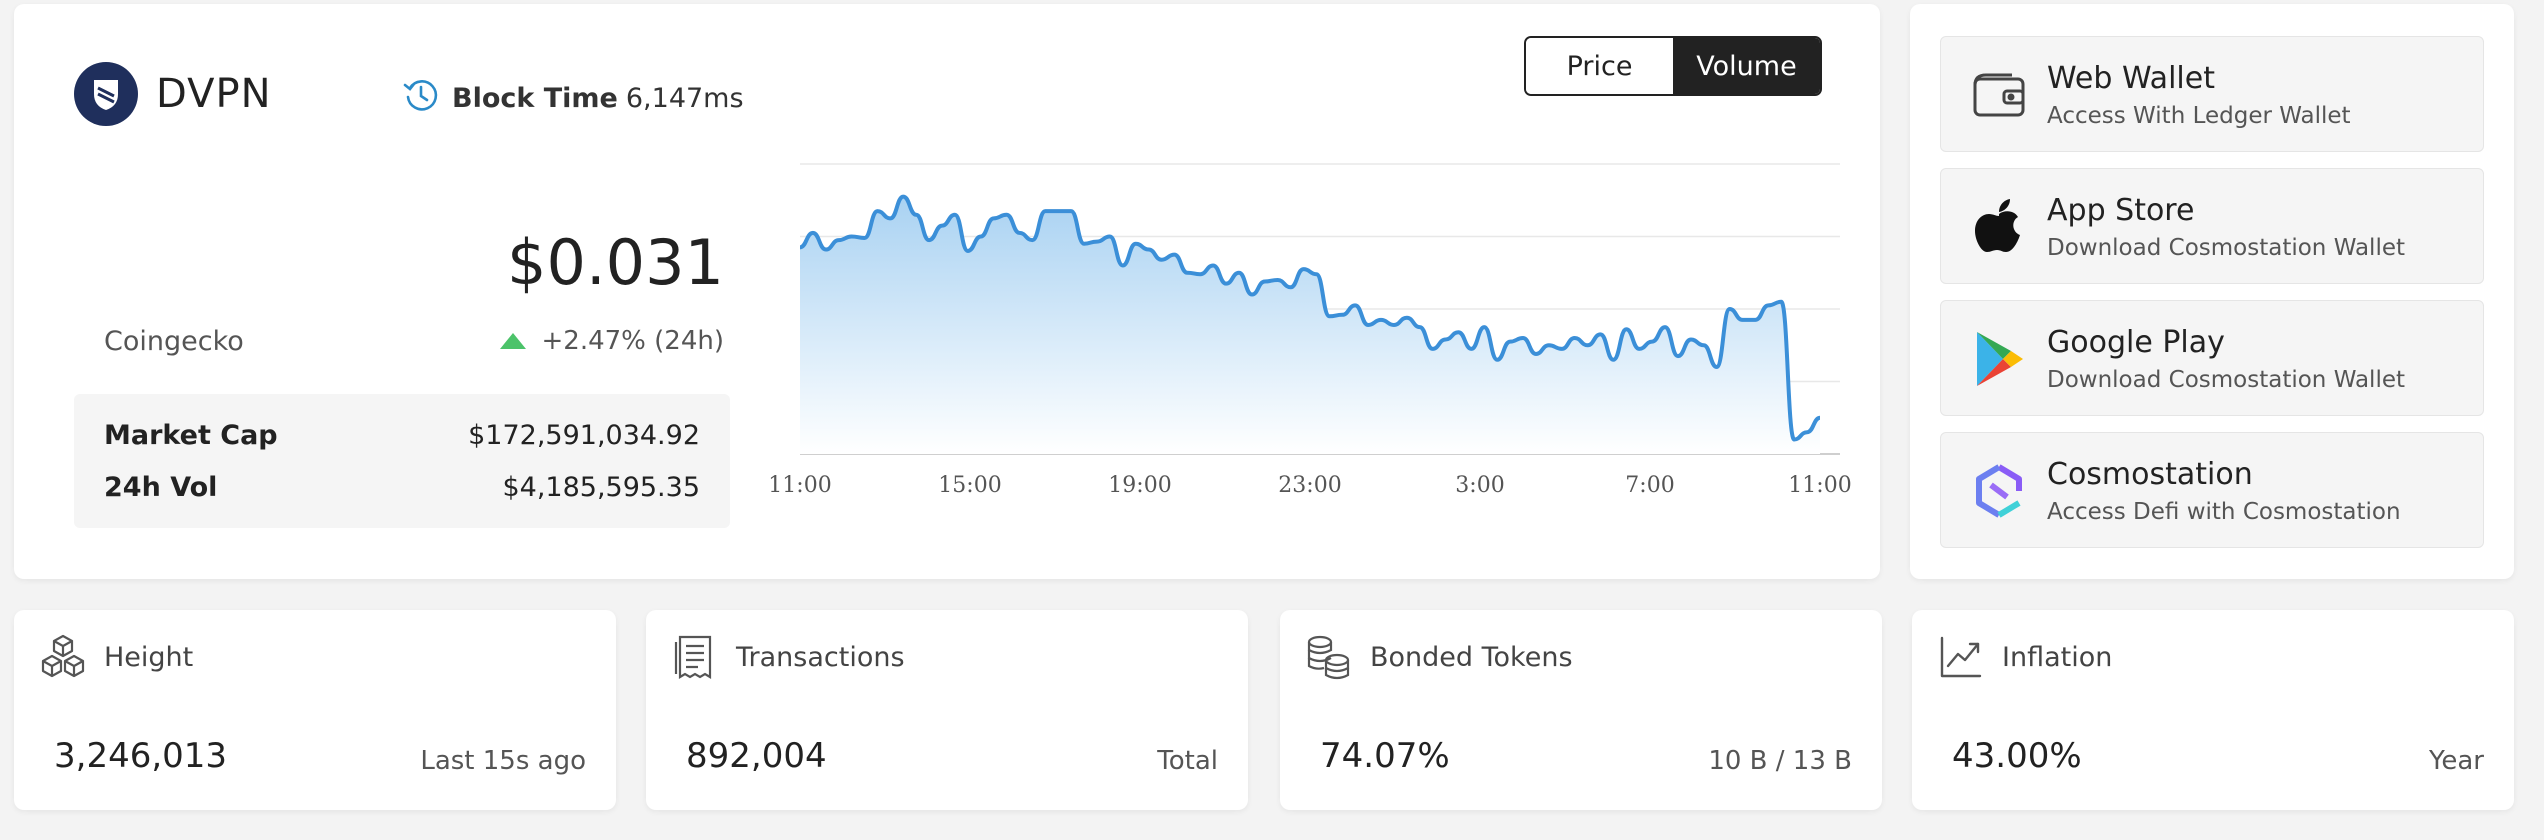 The height and width of the screenshot is (840, 2544). I want to click on volume-row: 24h Vol $4,185,595.35, so click(402, 487).